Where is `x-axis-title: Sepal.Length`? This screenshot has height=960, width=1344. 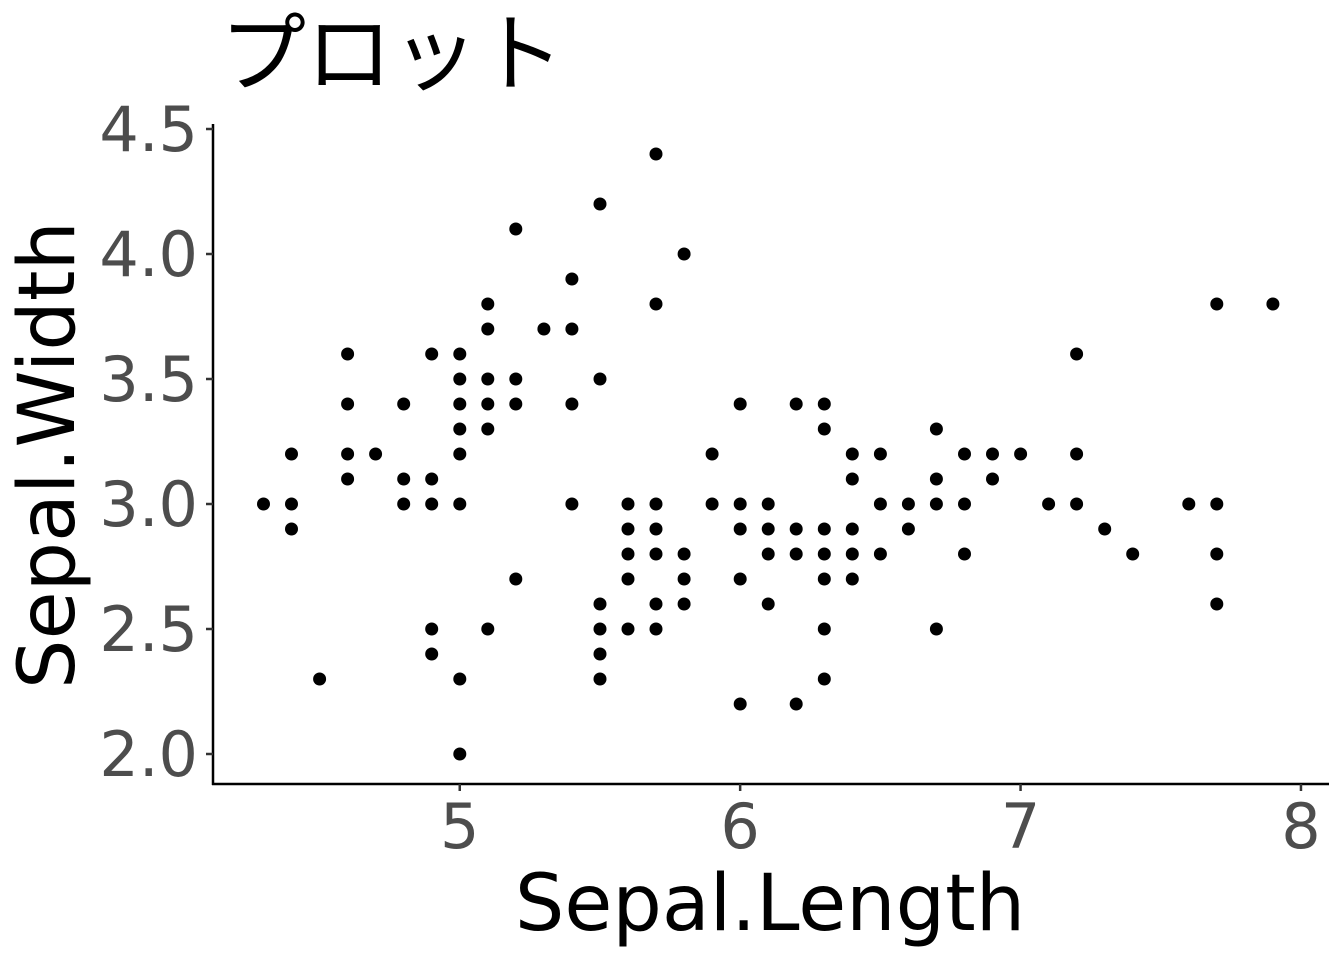
x-axis-title: Sepal.Length is located at coordinates (770, 904).